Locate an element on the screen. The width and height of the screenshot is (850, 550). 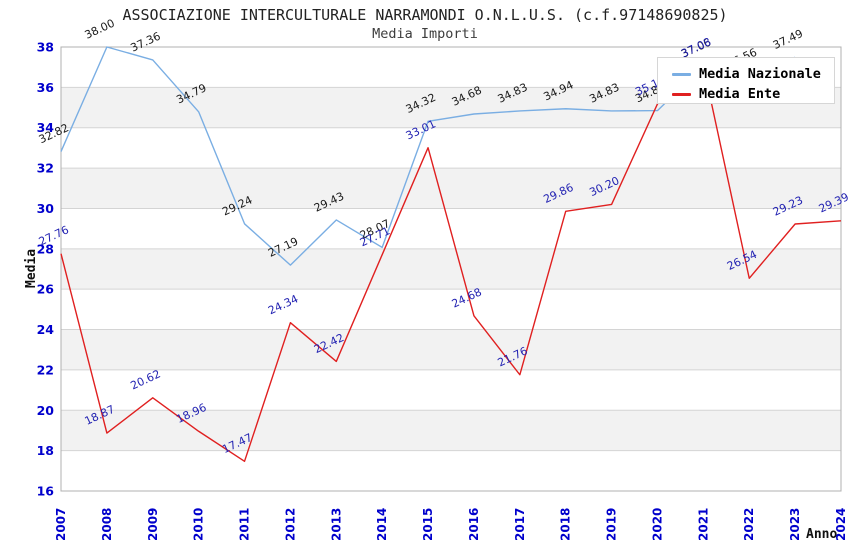
legend-item-media-ente: Media Ente is located at coordinates (753, 94).